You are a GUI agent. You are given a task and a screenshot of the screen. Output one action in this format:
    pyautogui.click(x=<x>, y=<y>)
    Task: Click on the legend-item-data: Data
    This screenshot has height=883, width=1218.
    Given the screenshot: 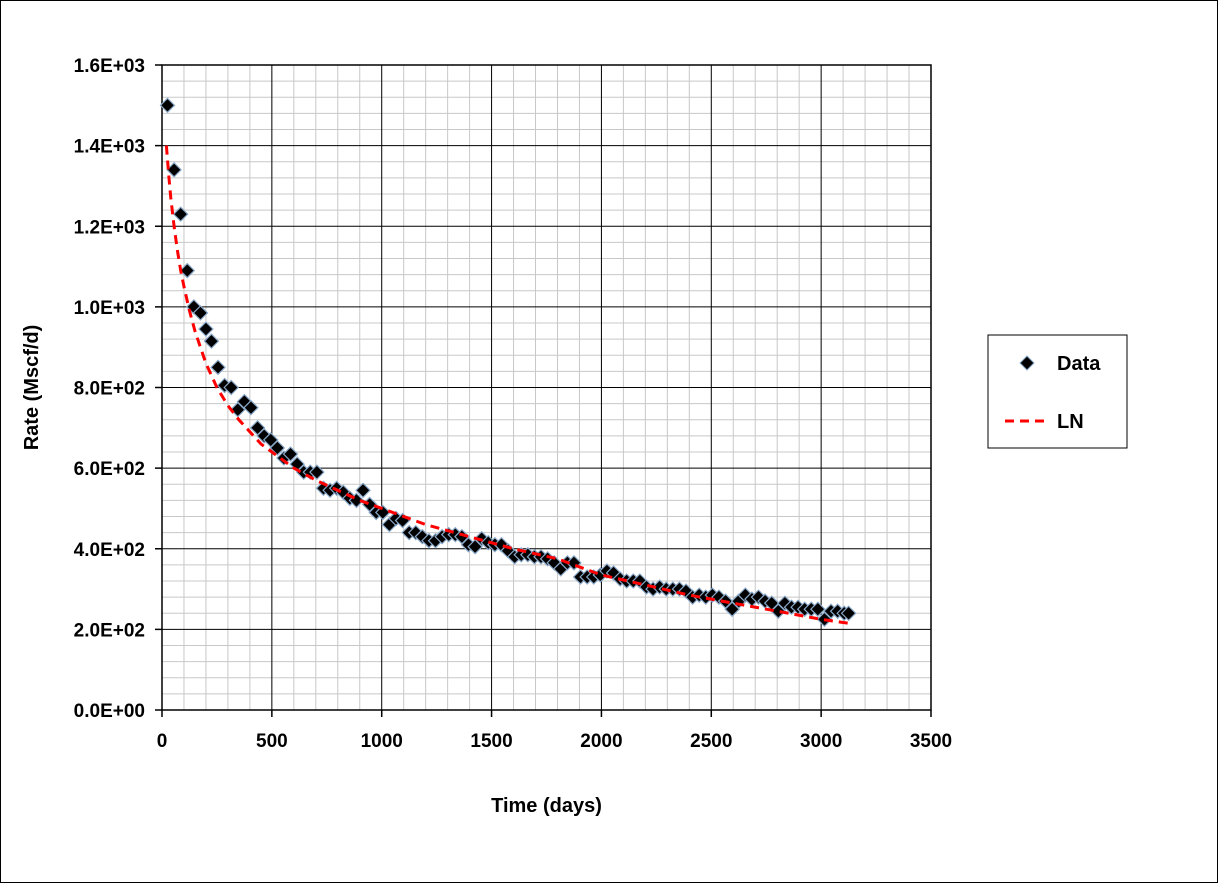 What is the action you would take?
    pyautogui.click(x=1060, y=364)
    